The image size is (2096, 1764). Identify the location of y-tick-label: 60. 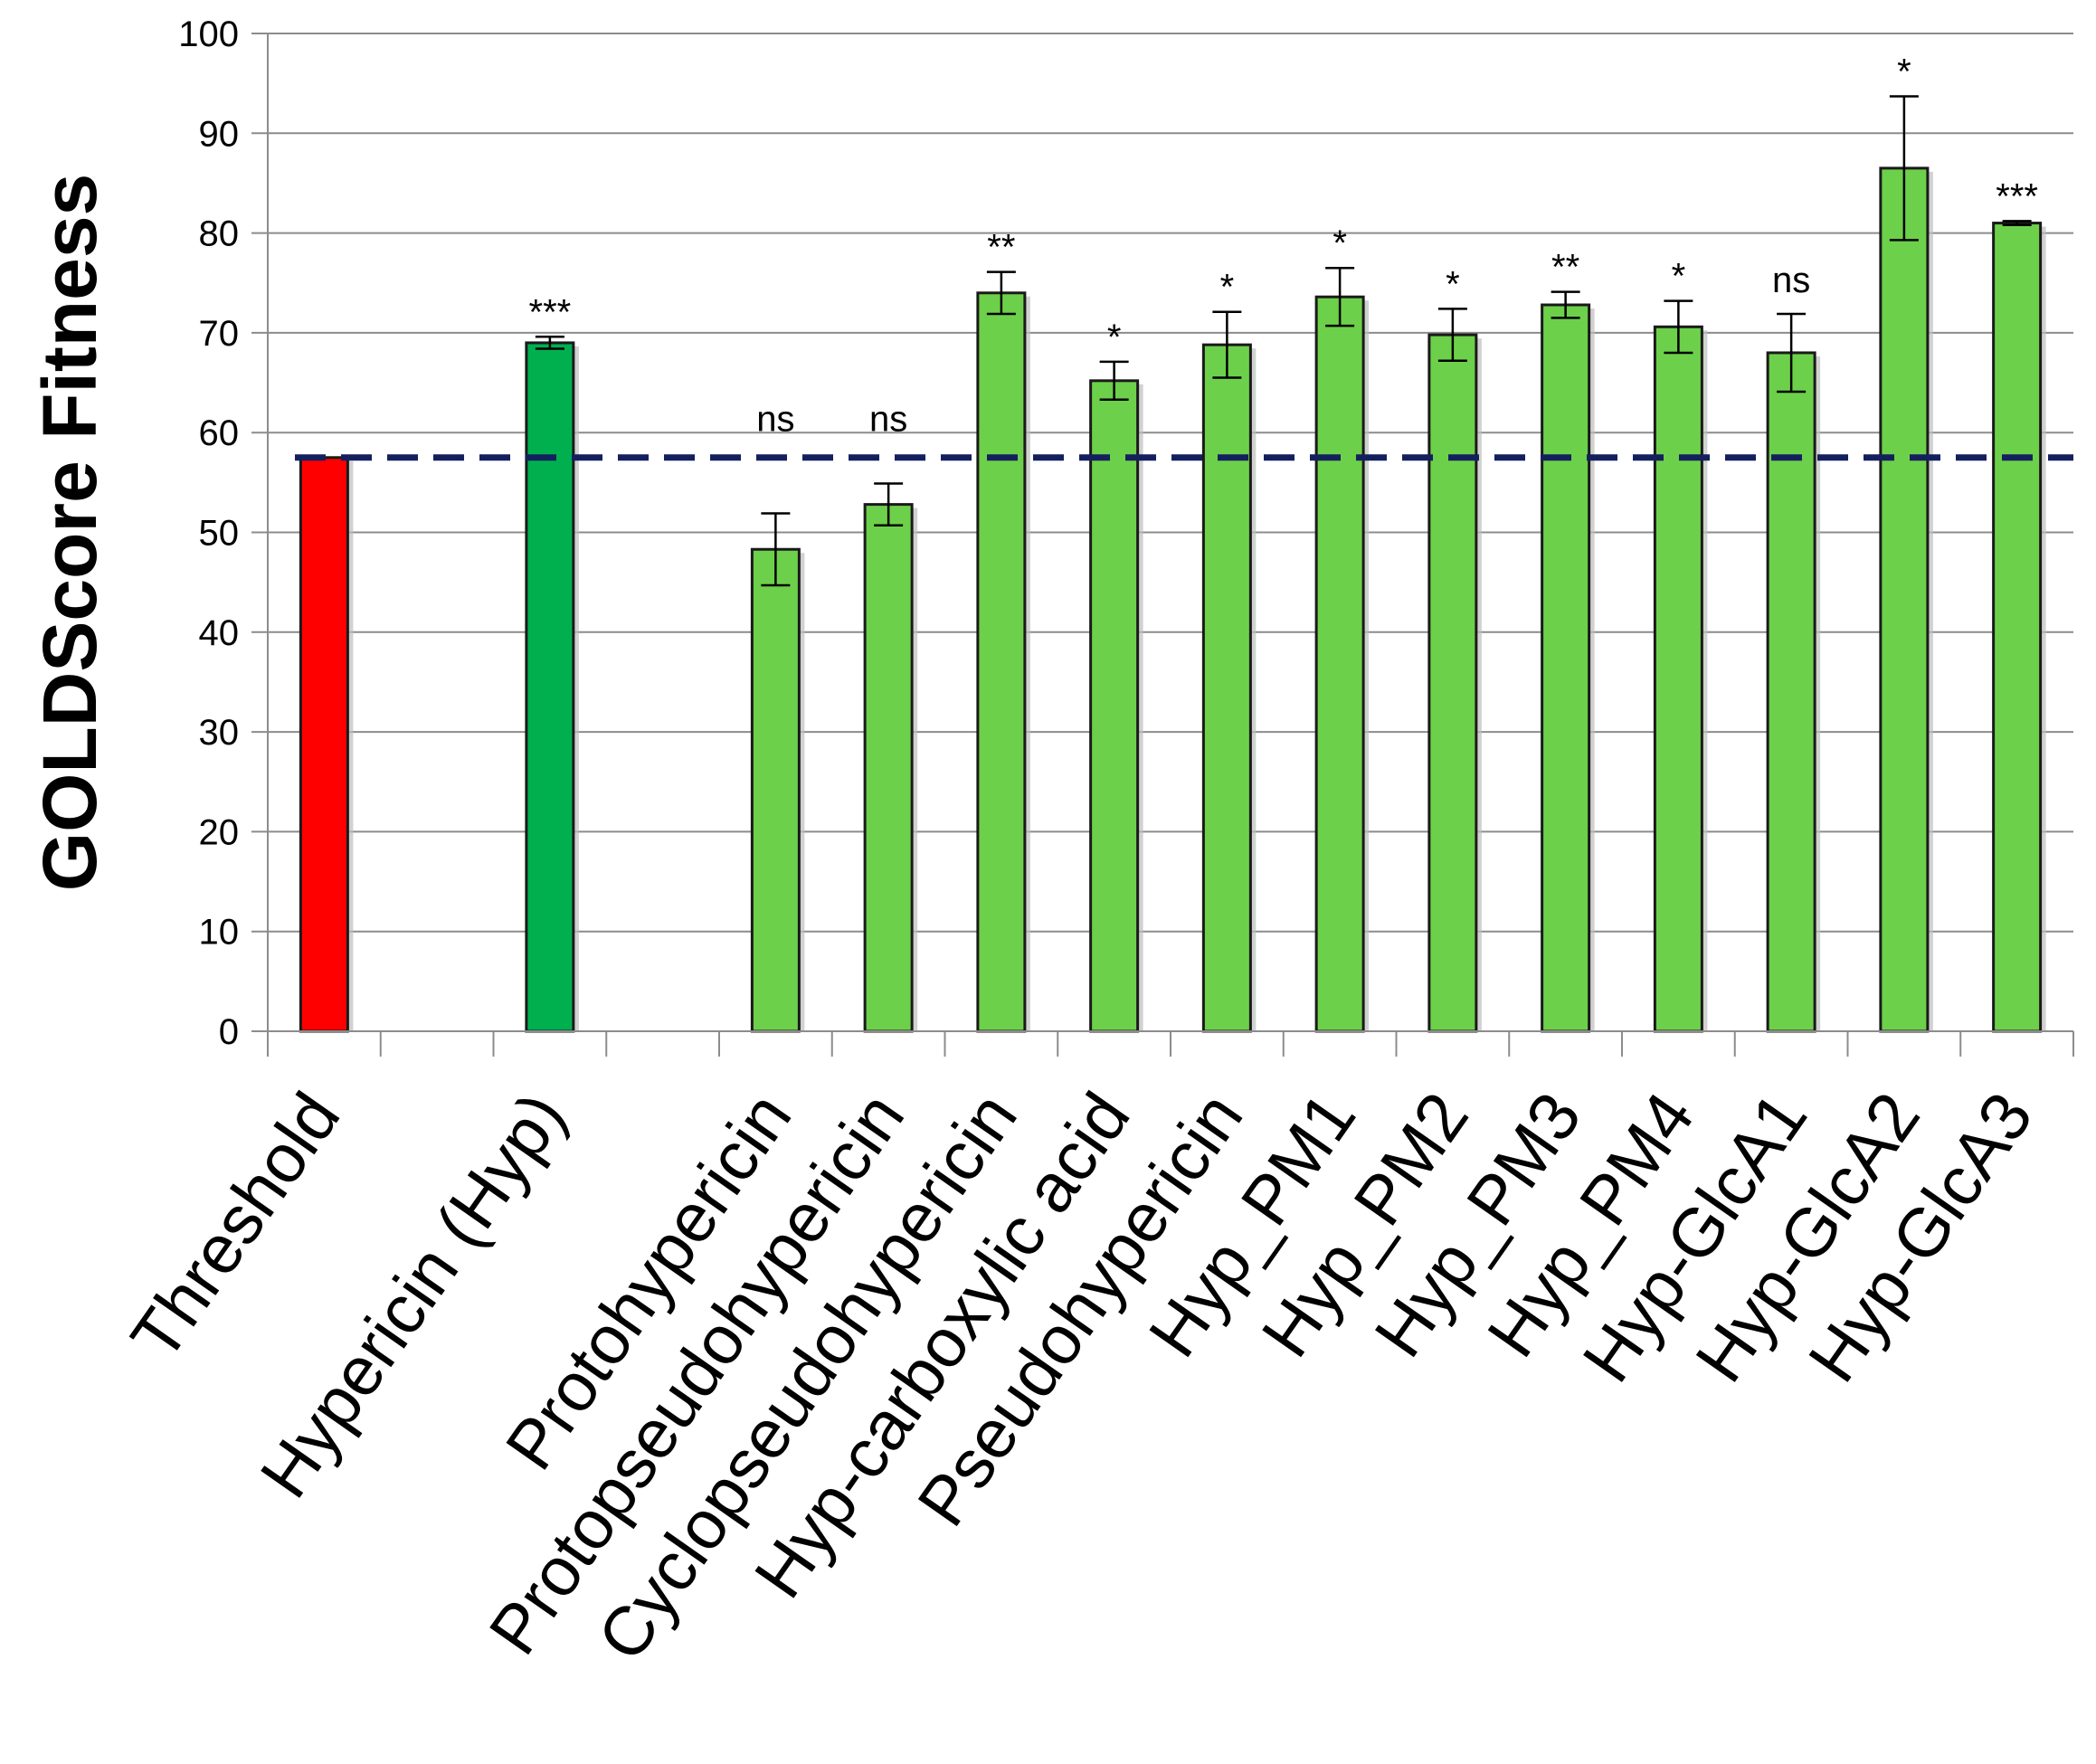
(219, 433).